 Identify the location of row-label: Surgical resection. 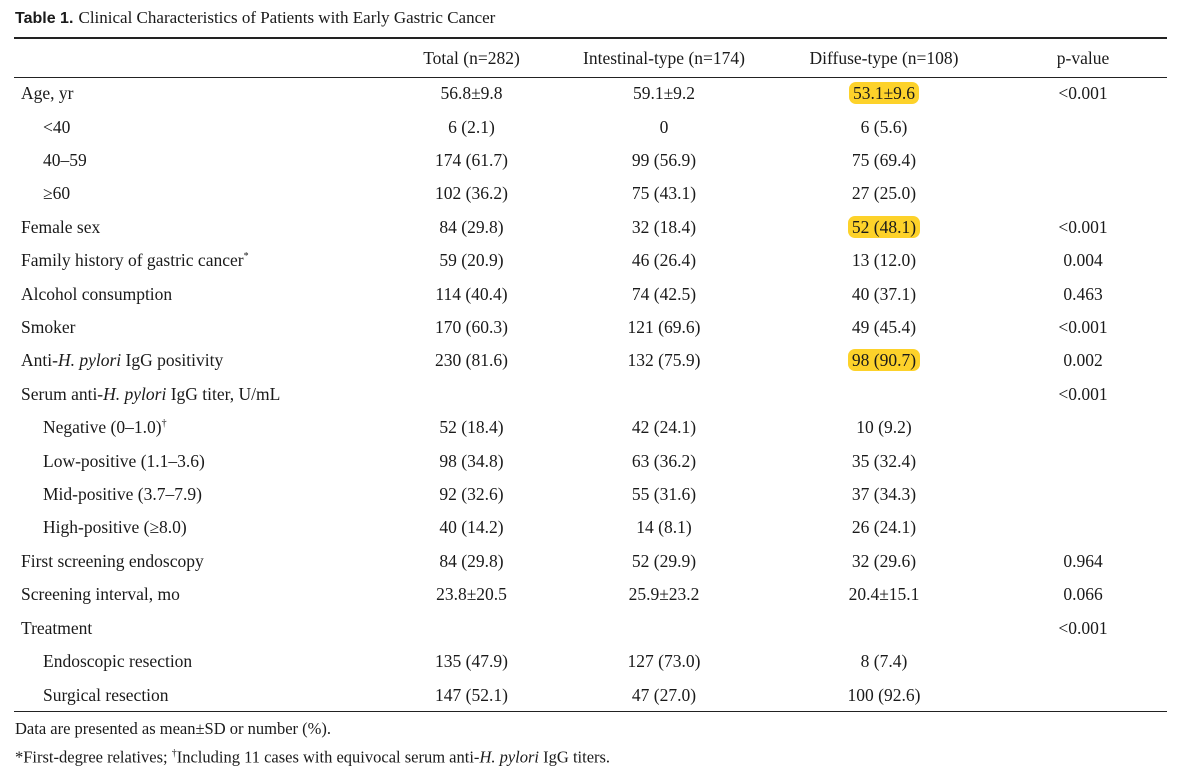
(106, 694).